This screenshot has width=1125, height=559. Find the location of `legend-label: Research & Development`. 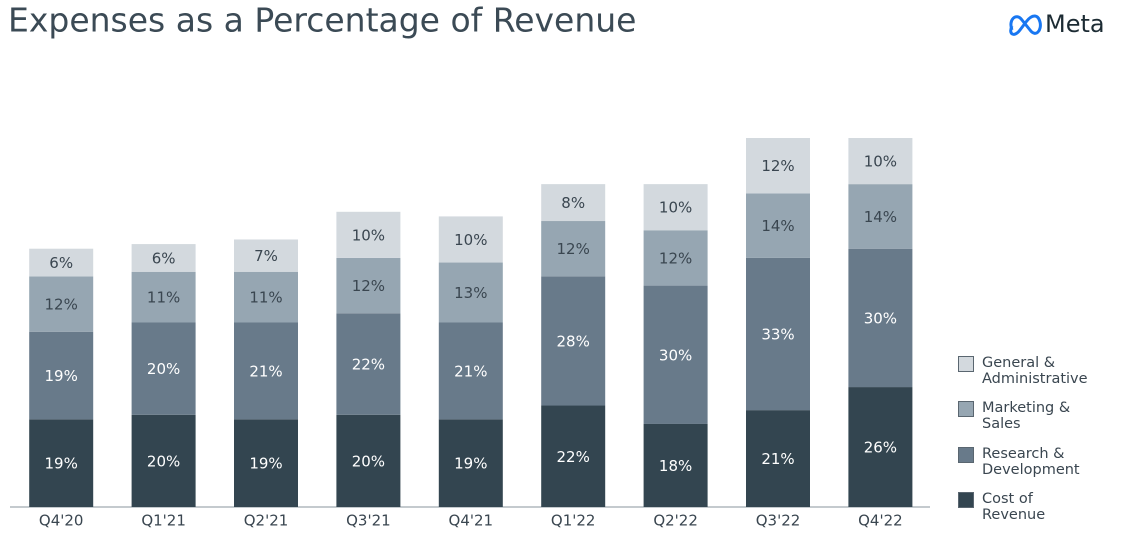

legend-label: Research & Development is located at coordinates (1031, 462).